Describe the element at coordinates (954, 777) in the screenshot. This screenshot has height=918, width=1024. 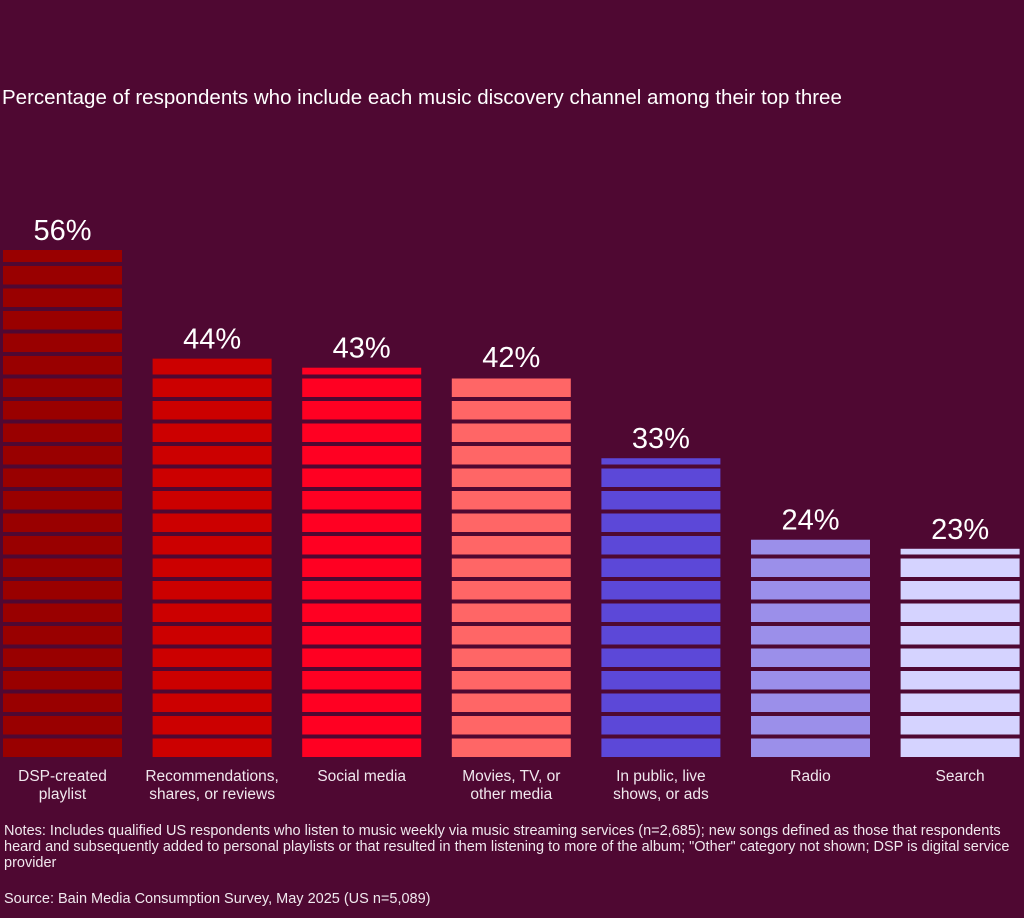
I see `category-label: Search` at that location.